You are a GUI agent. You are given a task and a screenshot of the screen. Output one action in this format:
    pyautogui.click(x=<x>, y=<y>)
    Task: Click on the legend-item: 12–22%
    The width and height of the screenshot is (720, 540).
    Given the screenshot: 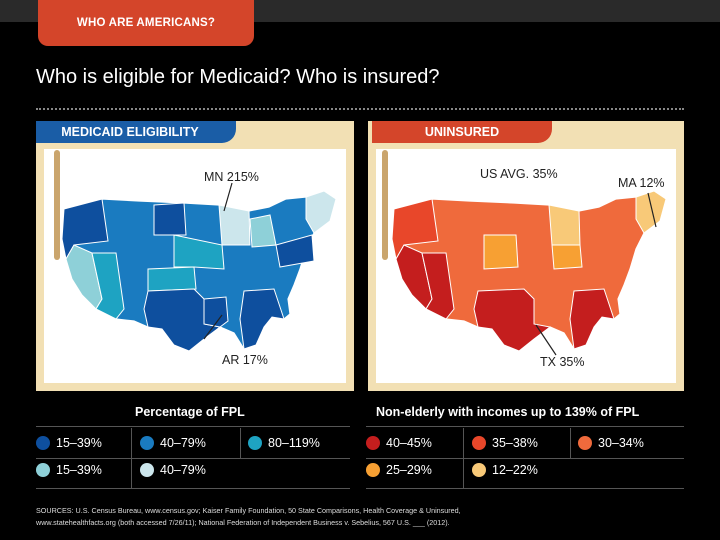 What is the action you would take?
    pyautogui.click(x=505, y=470)
    